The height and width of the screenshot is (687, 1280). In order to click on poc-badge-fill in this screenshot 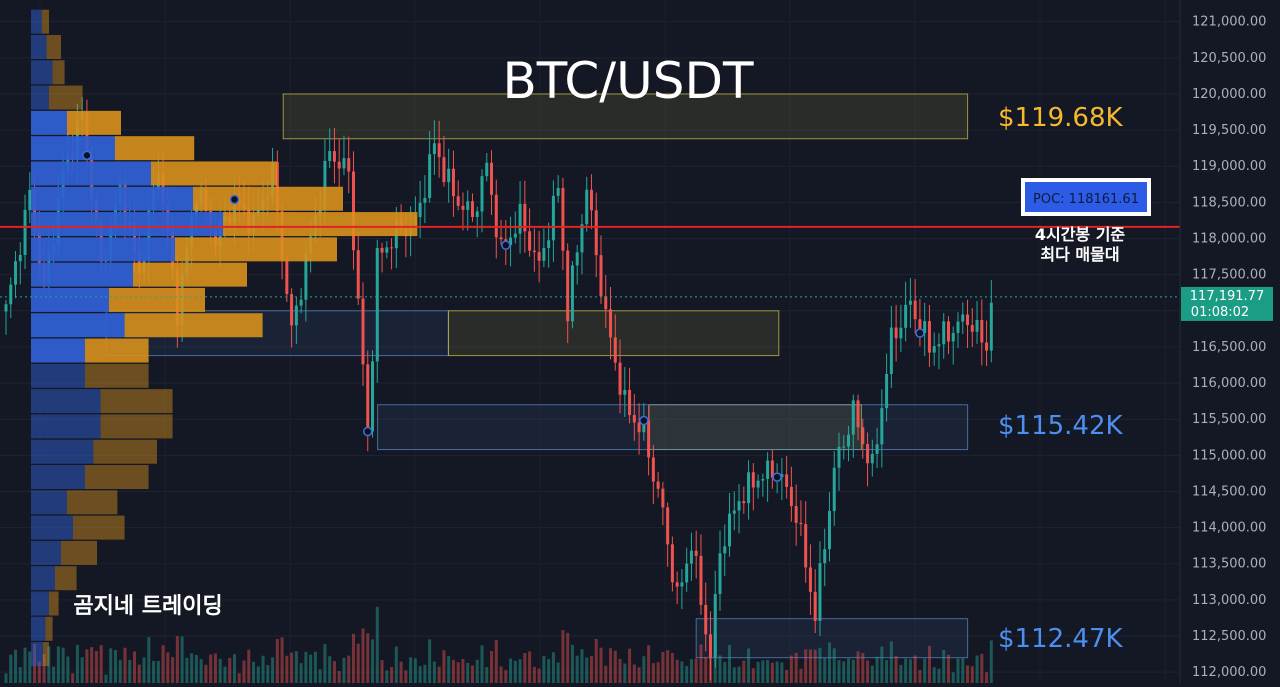, I will do `click(1086, 197)`.